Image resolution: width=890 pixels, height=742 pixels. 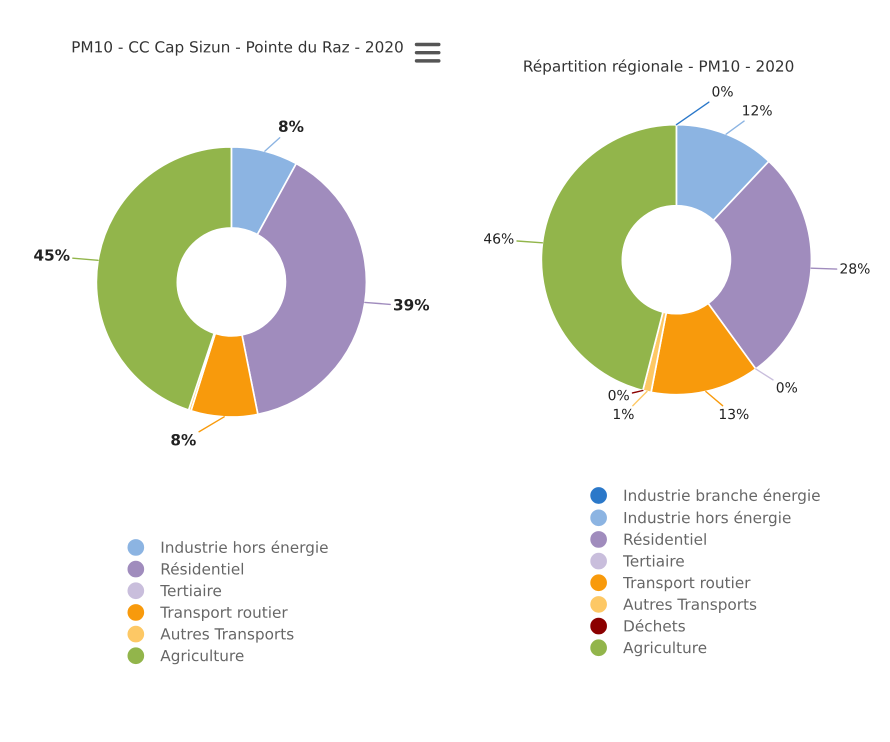 I want to click on data-label: 39%, so click(x=412, y=304).